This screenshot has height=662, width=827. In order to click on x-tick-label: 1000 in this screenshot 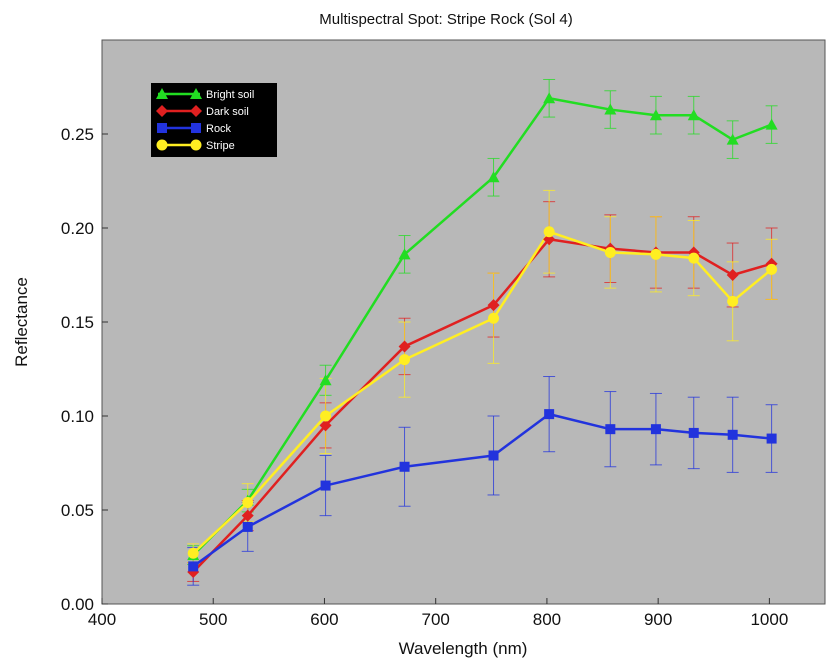, I will do `click(769, 619)`.